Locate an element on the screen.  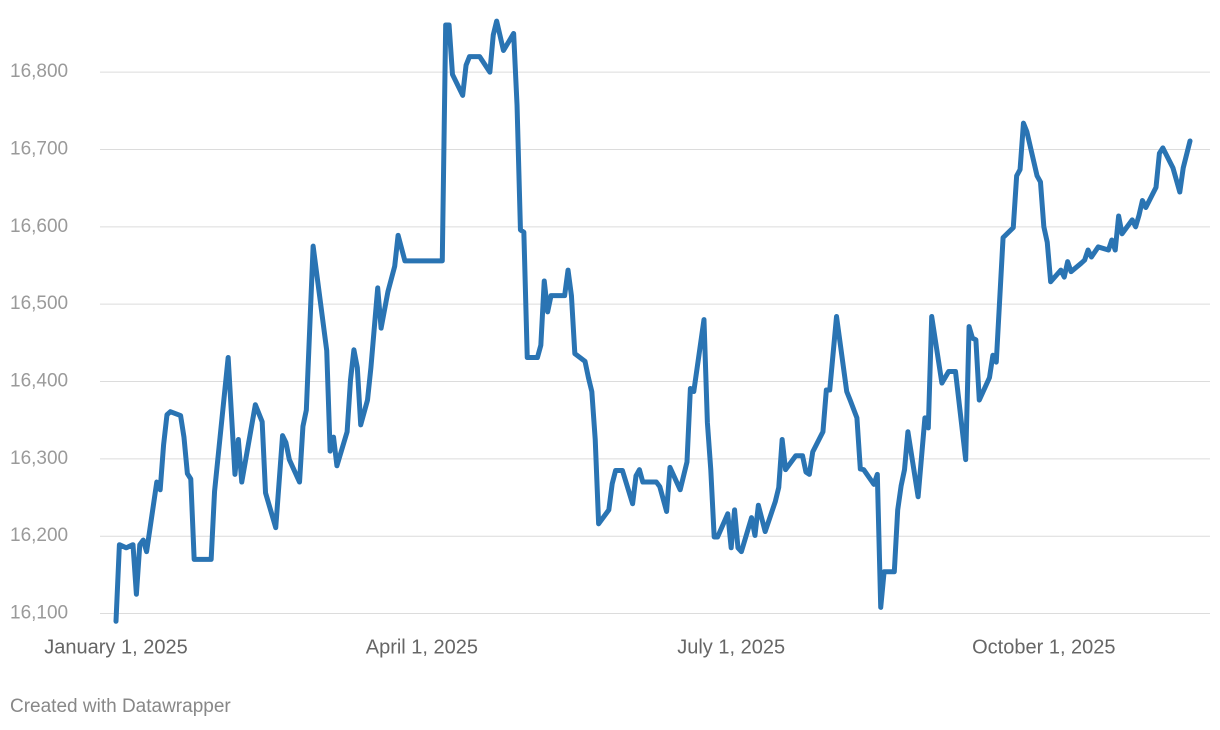
x-tick-label: October 1, 2025 is located at coordinates (1043, 647).